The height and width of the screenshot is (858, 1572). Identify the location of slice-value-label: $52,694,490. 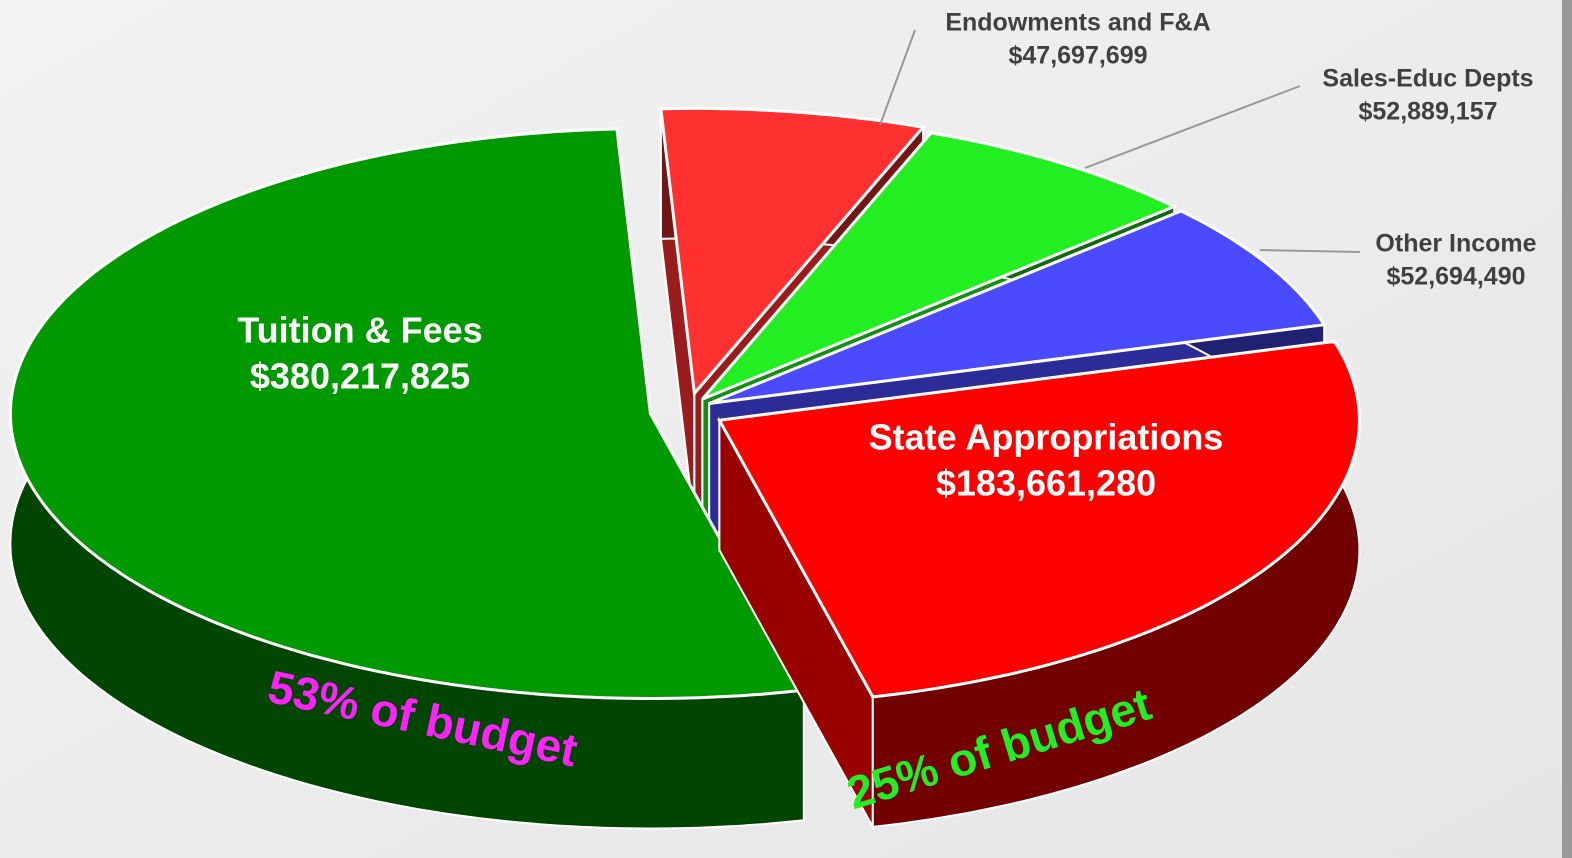
(1455, 277).